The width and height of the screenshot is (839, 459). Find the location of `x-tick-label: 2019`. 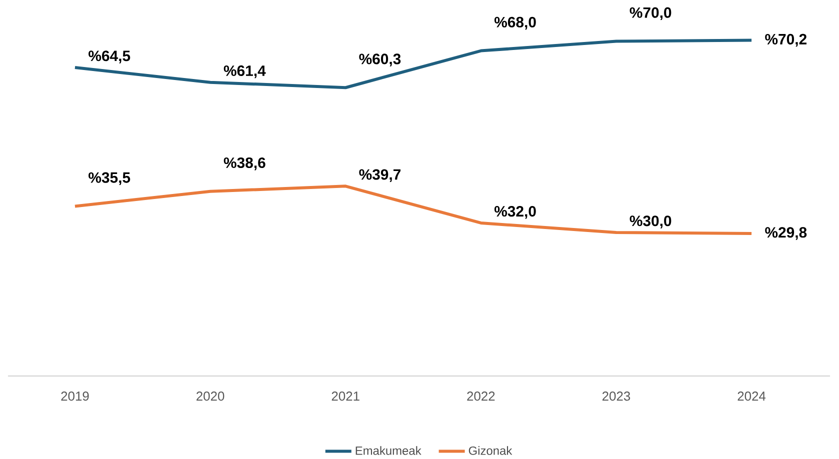

x-tick-label: 2019 is located at coordinates (75, 396).